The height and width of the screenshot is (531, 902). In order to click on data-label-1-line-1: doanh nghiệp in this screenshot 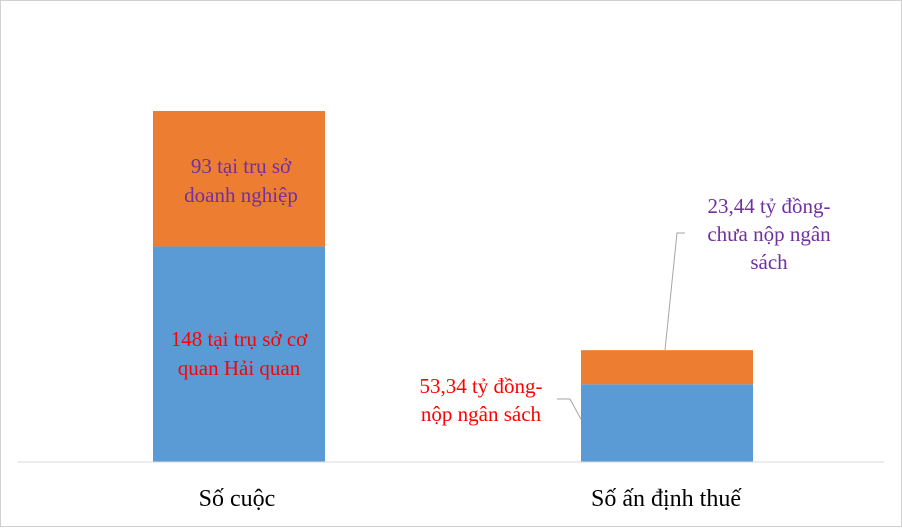, I will do `click(241, 195)`.